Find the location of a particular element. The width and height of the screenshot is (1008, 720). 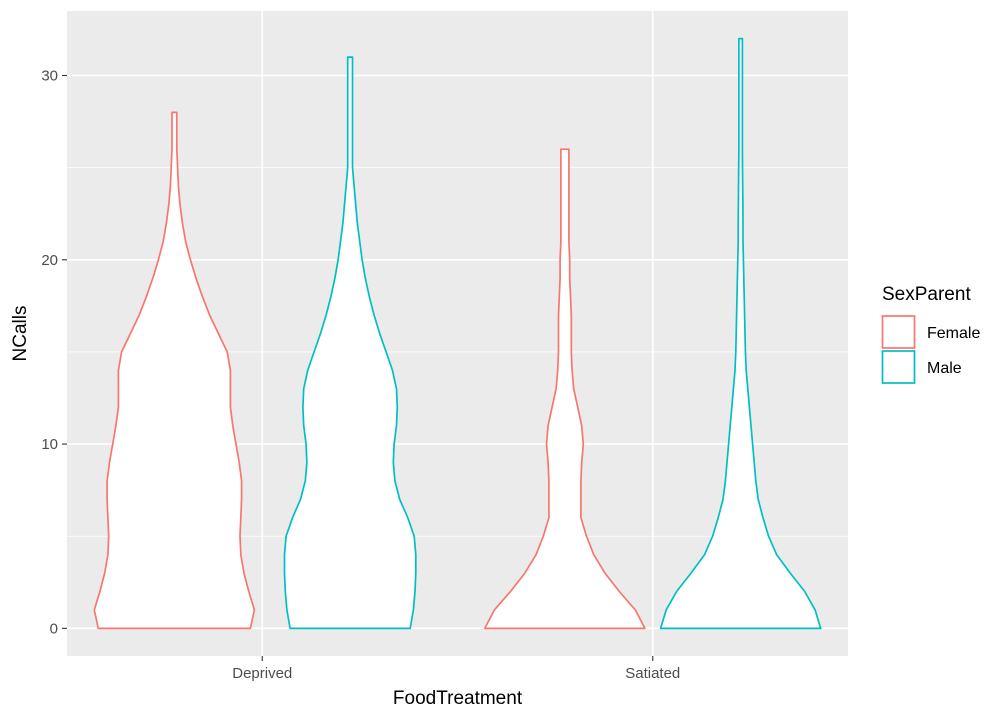

x-tick-label: Deprived is located at coordinates (262, 673).